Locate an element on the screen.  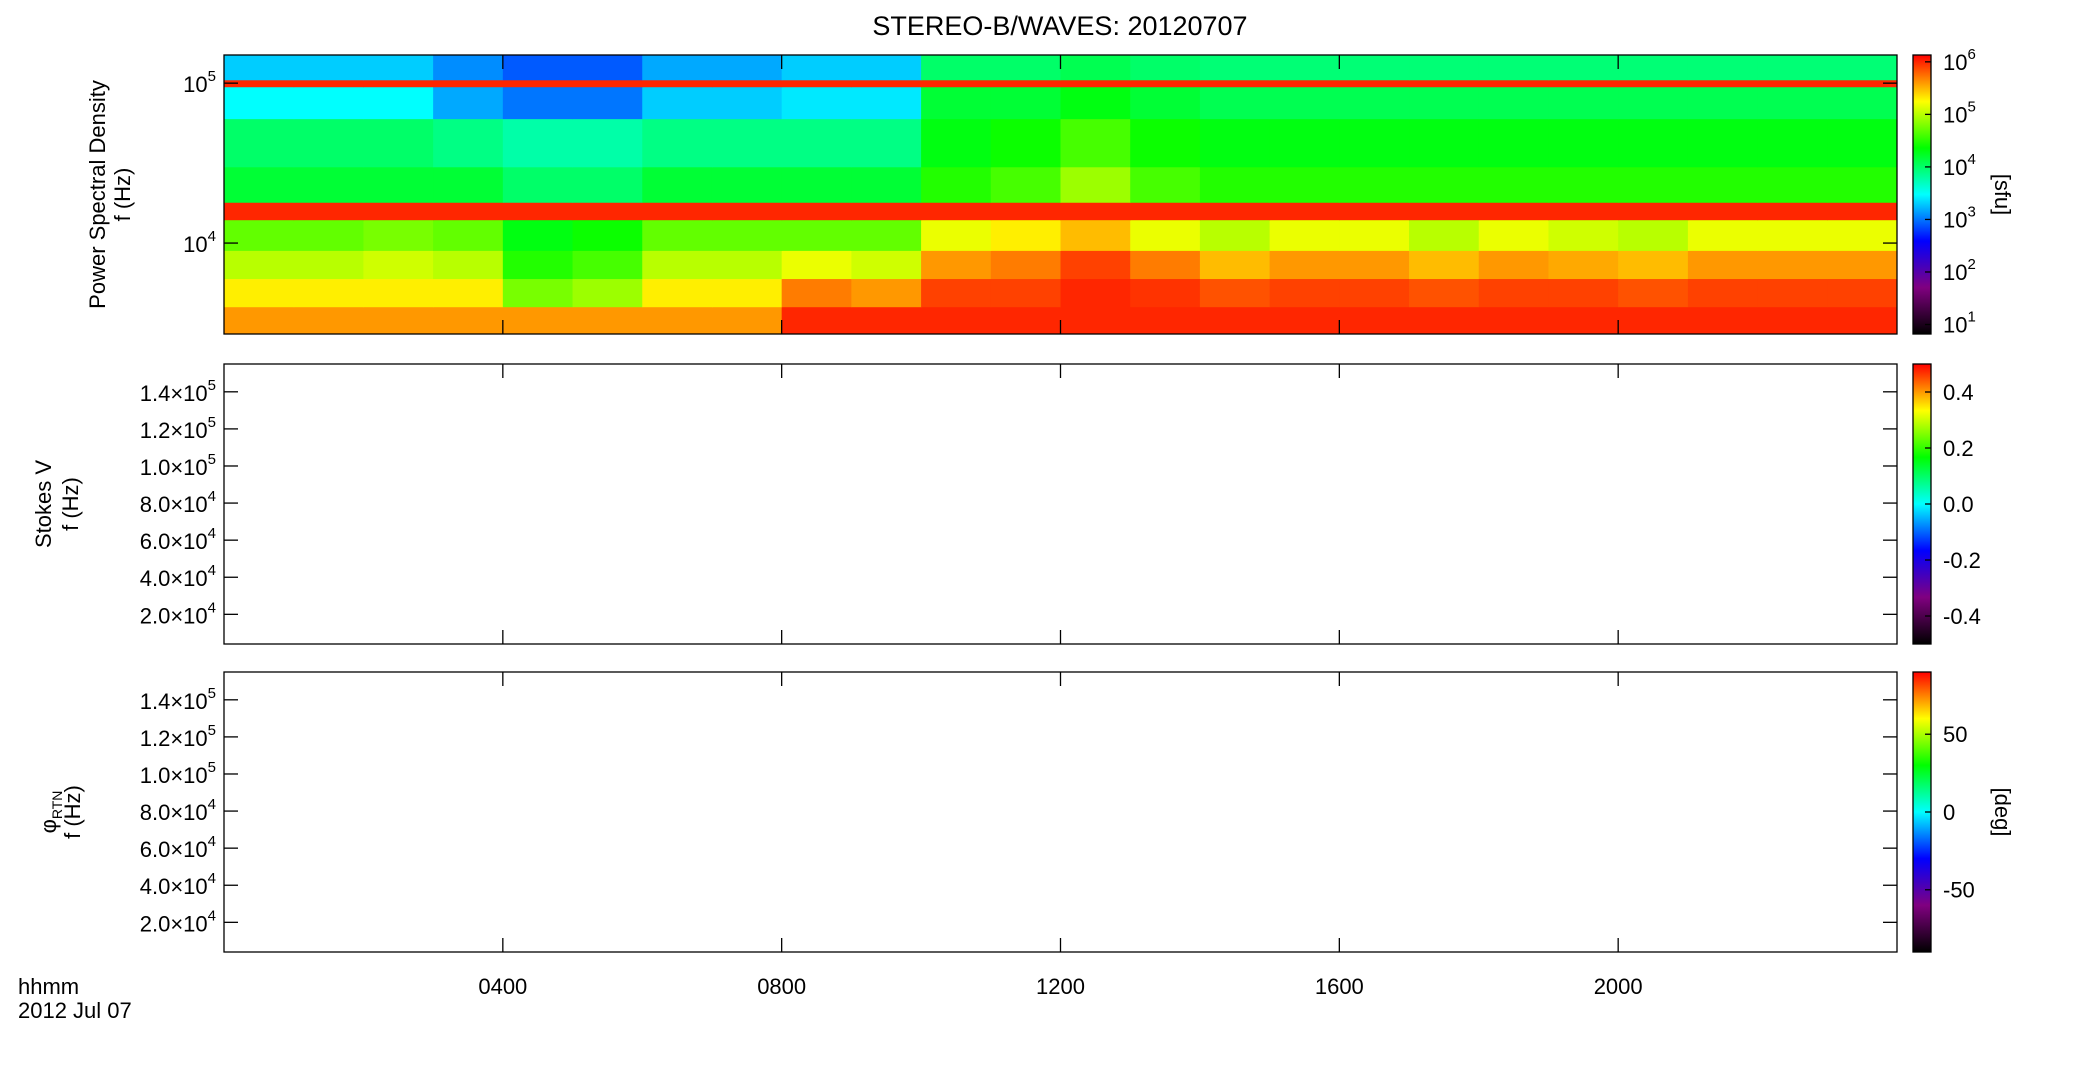
colorbar-tick-label: 0 is located at coordinates (1949, 812).